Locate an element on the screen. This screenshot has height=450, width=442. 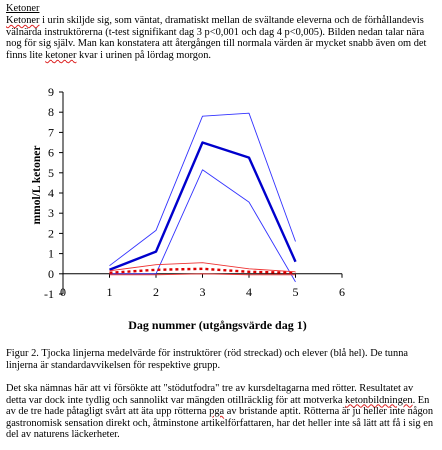
section-heading: Ketoner is located at coordinates (23, 8).